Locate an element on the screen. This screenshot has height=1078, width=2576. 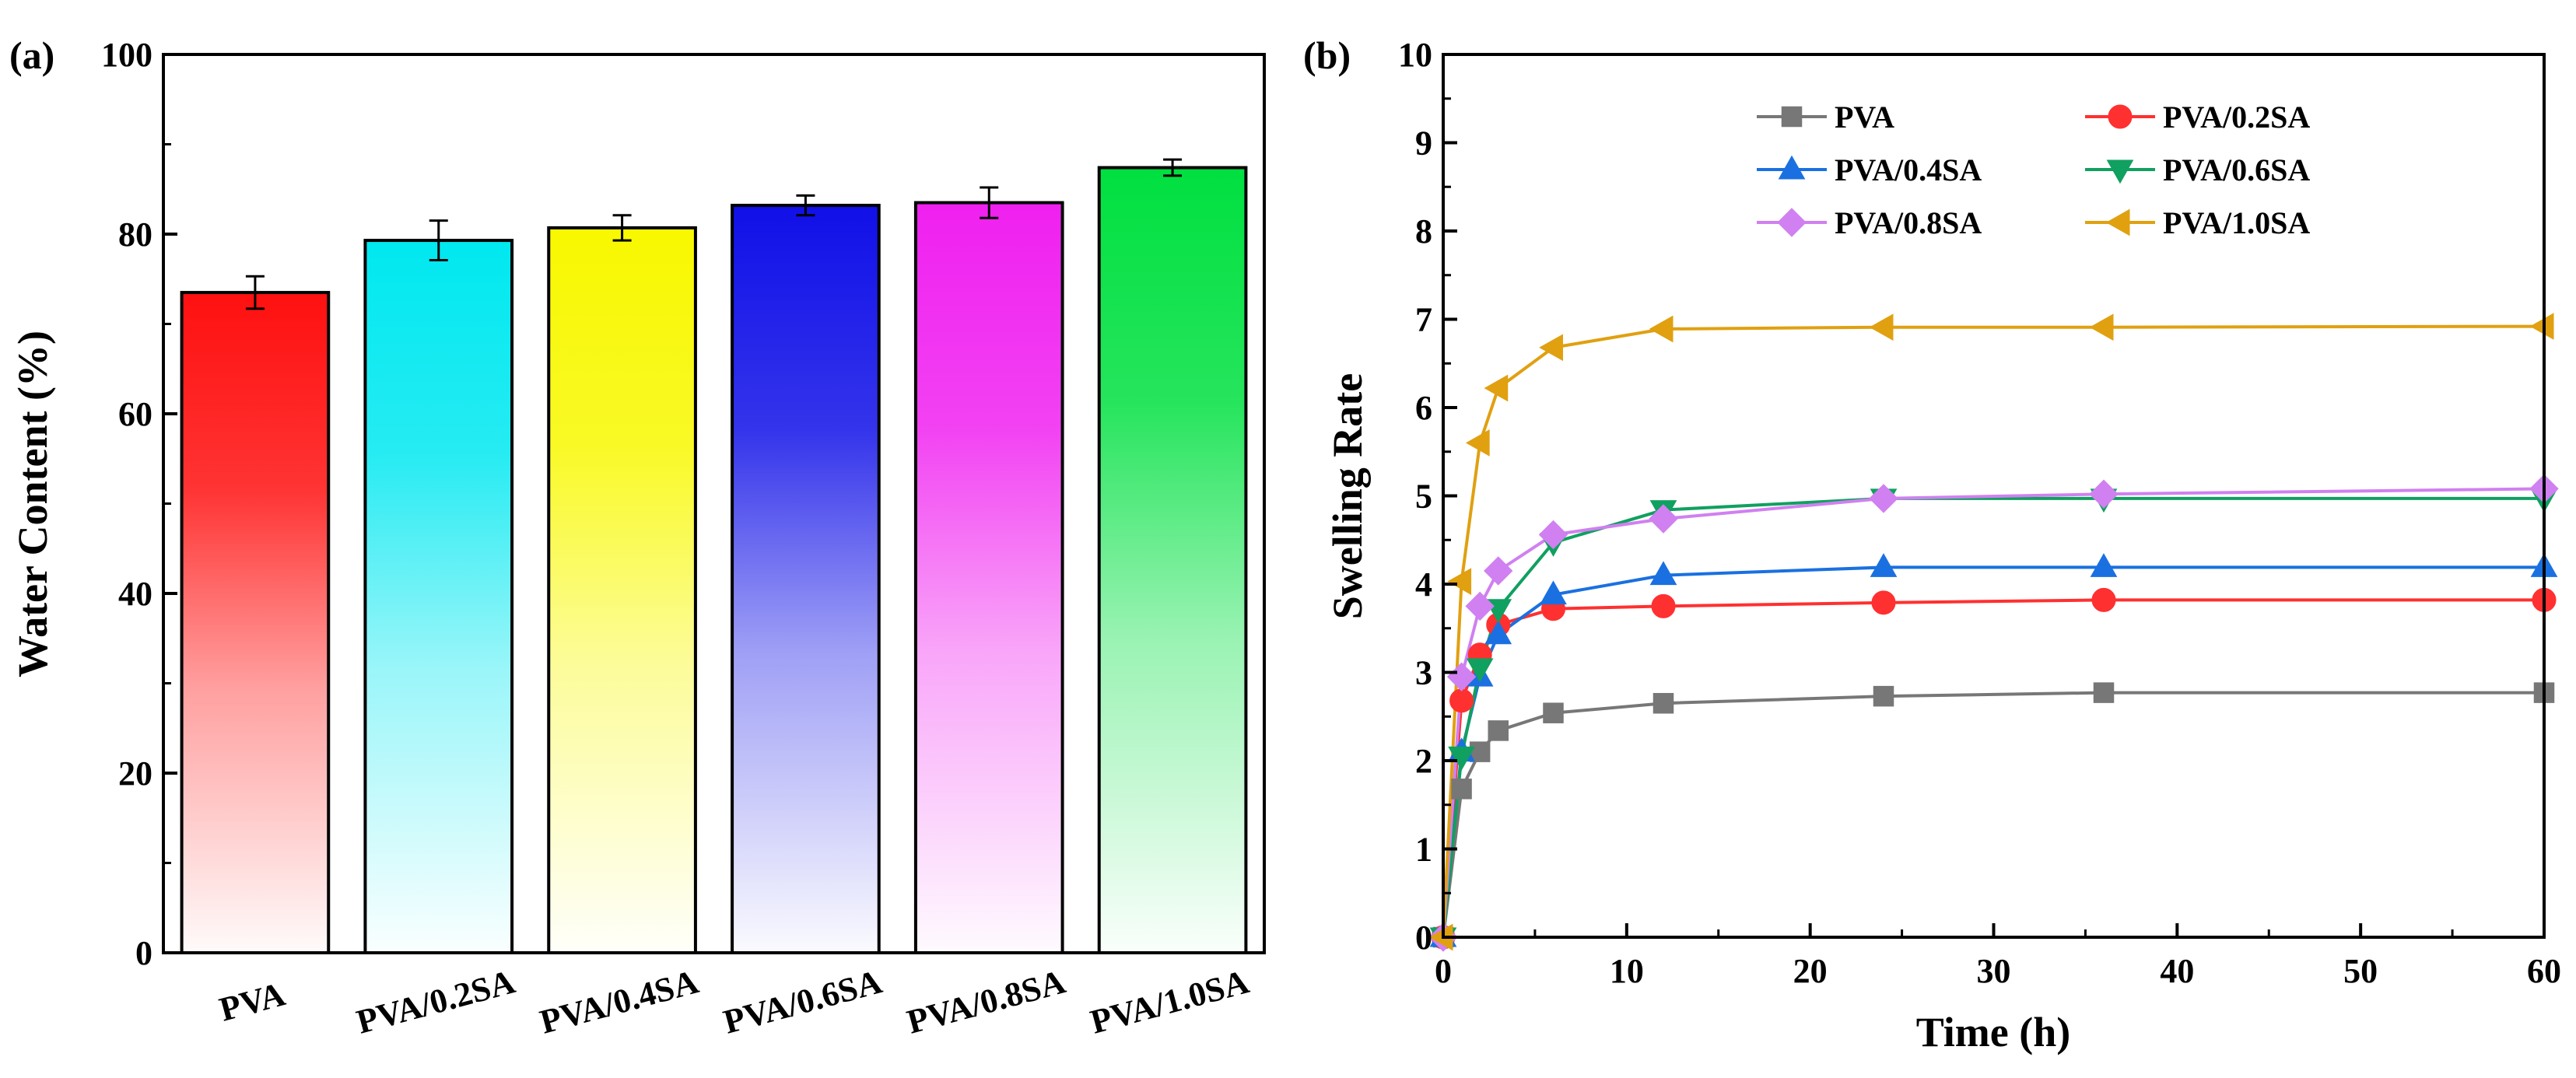
legend-label: PVA/0.4SA is located at coordinates (1908, 170).